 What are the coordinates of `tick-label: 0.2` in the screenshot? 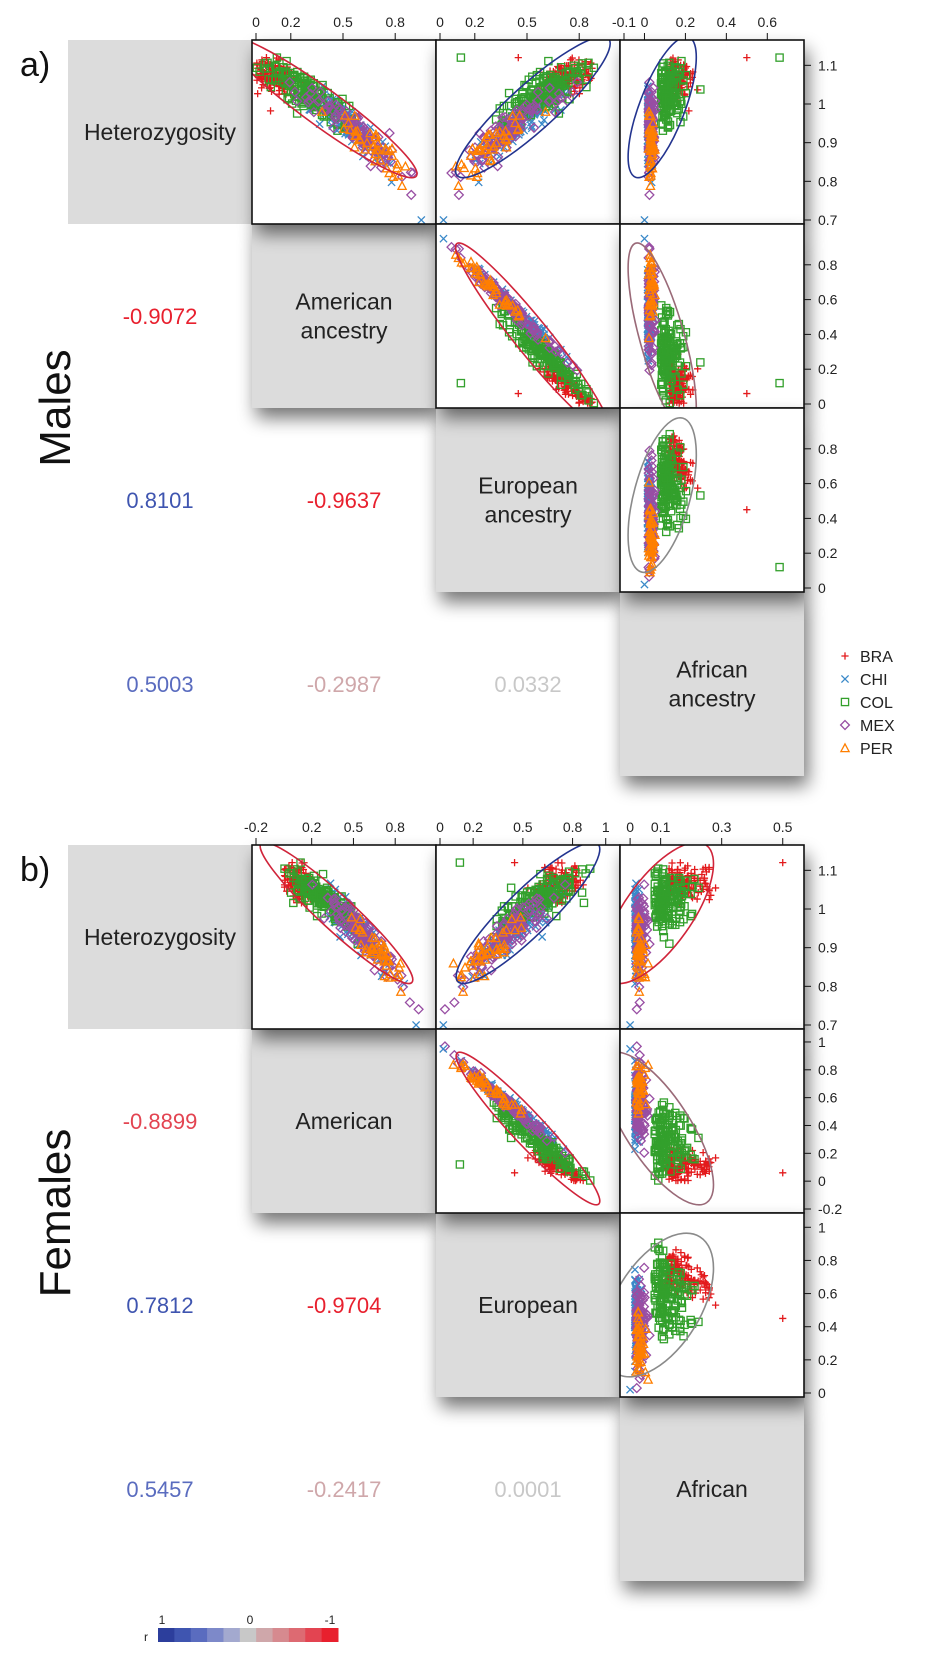 It's located at (312, 827).